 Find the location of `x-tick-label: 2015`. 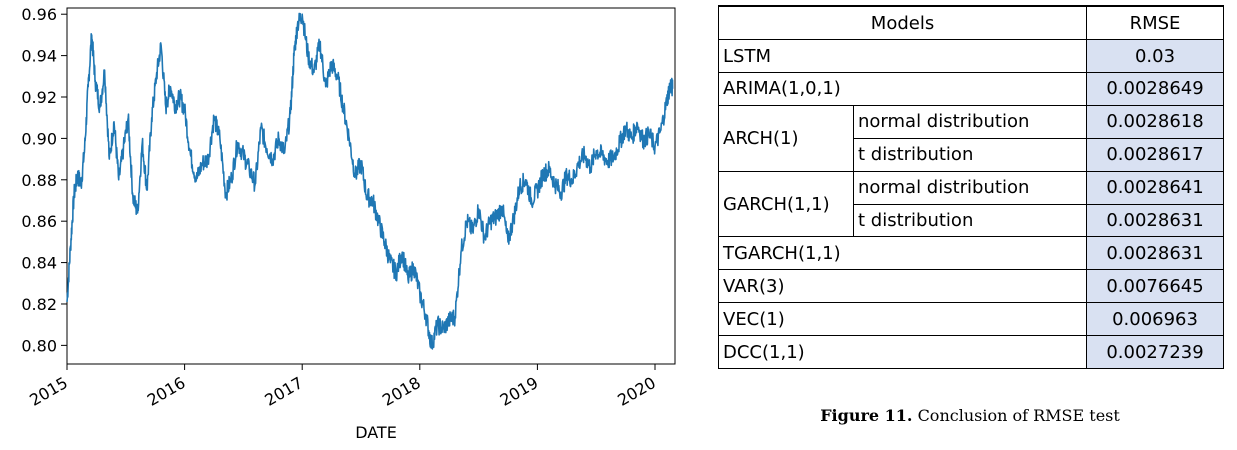

x-tick-label: 2015 is located at coordinates (48, 391).